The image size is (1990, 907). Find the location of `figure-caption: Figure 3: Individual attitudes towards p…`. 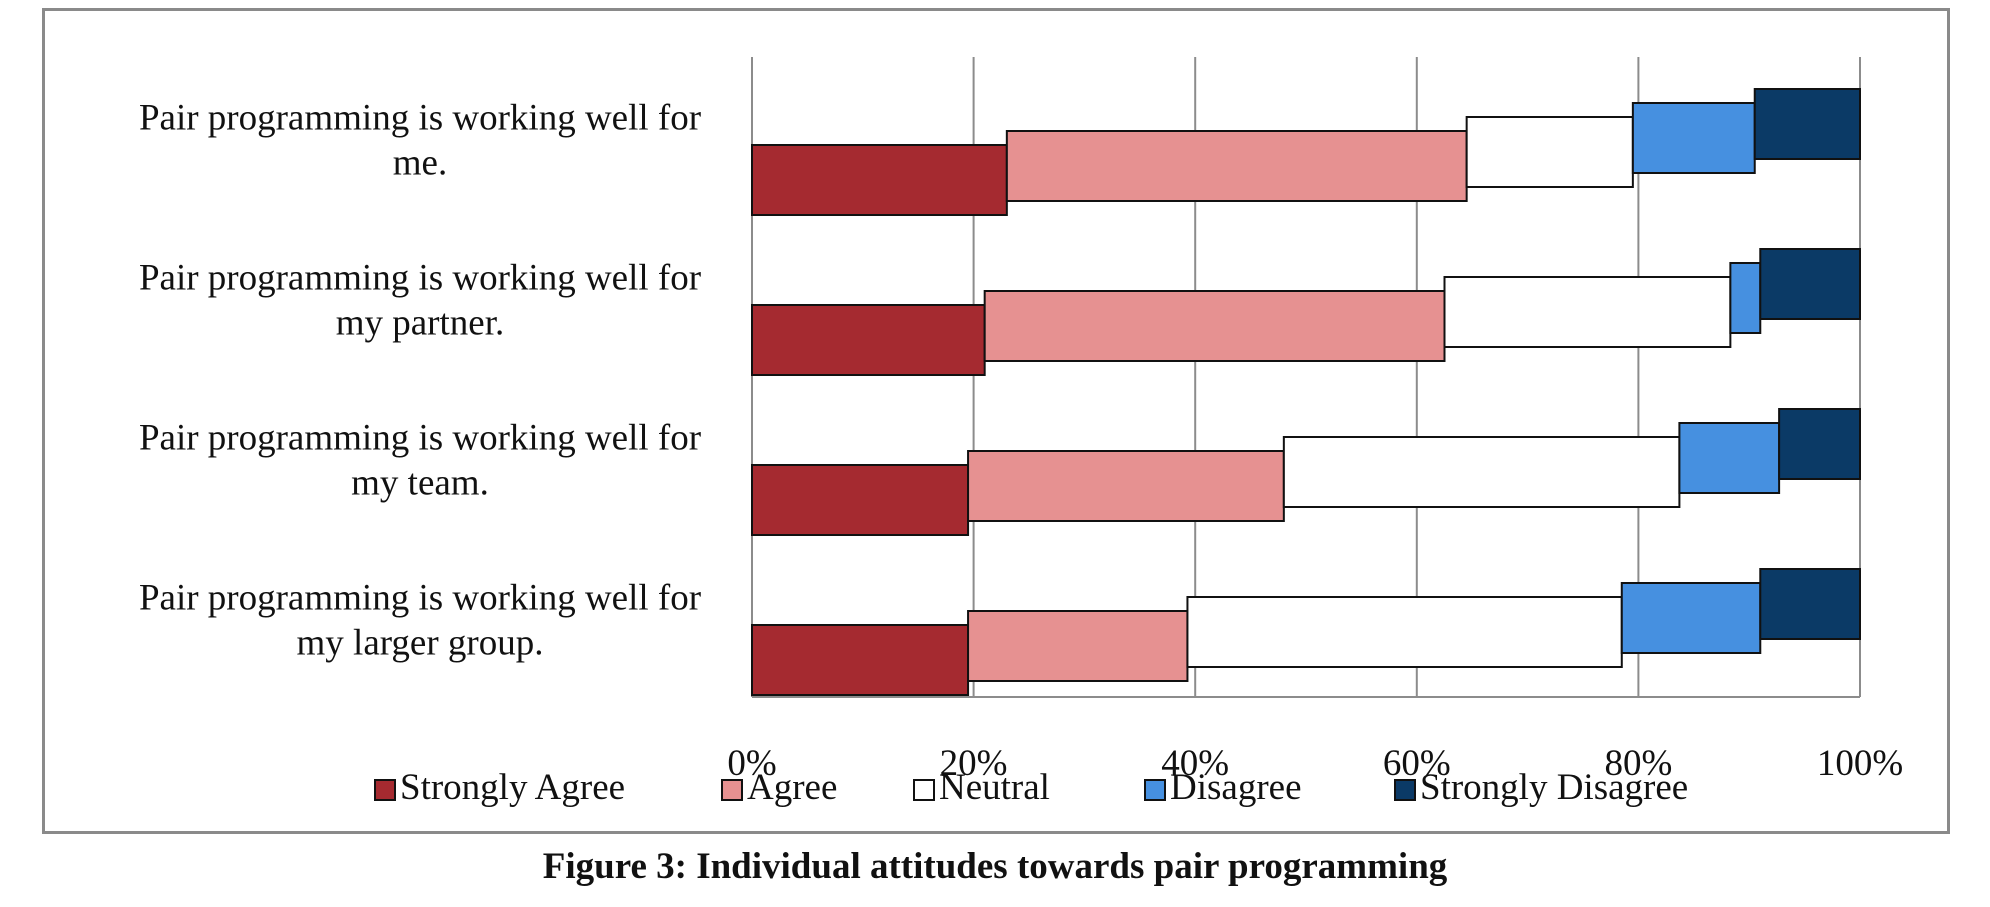

figure-caption: Figure 3: Individual attitudes towards p… is located at coordinates (995, 866).